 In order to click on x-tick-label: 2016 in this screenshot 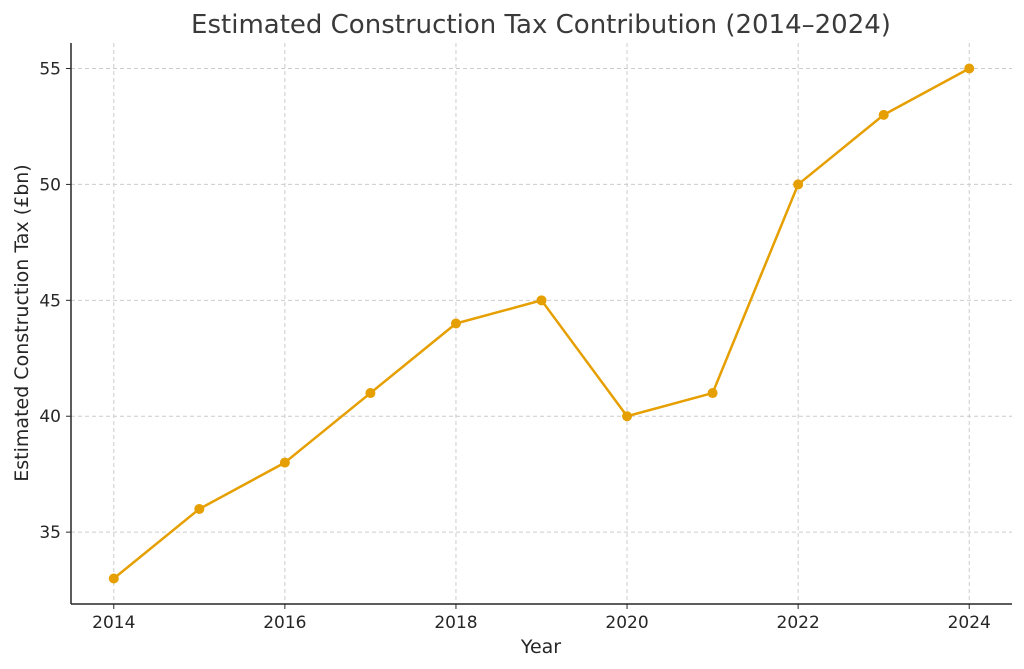, I will do `click(284, 623)`.